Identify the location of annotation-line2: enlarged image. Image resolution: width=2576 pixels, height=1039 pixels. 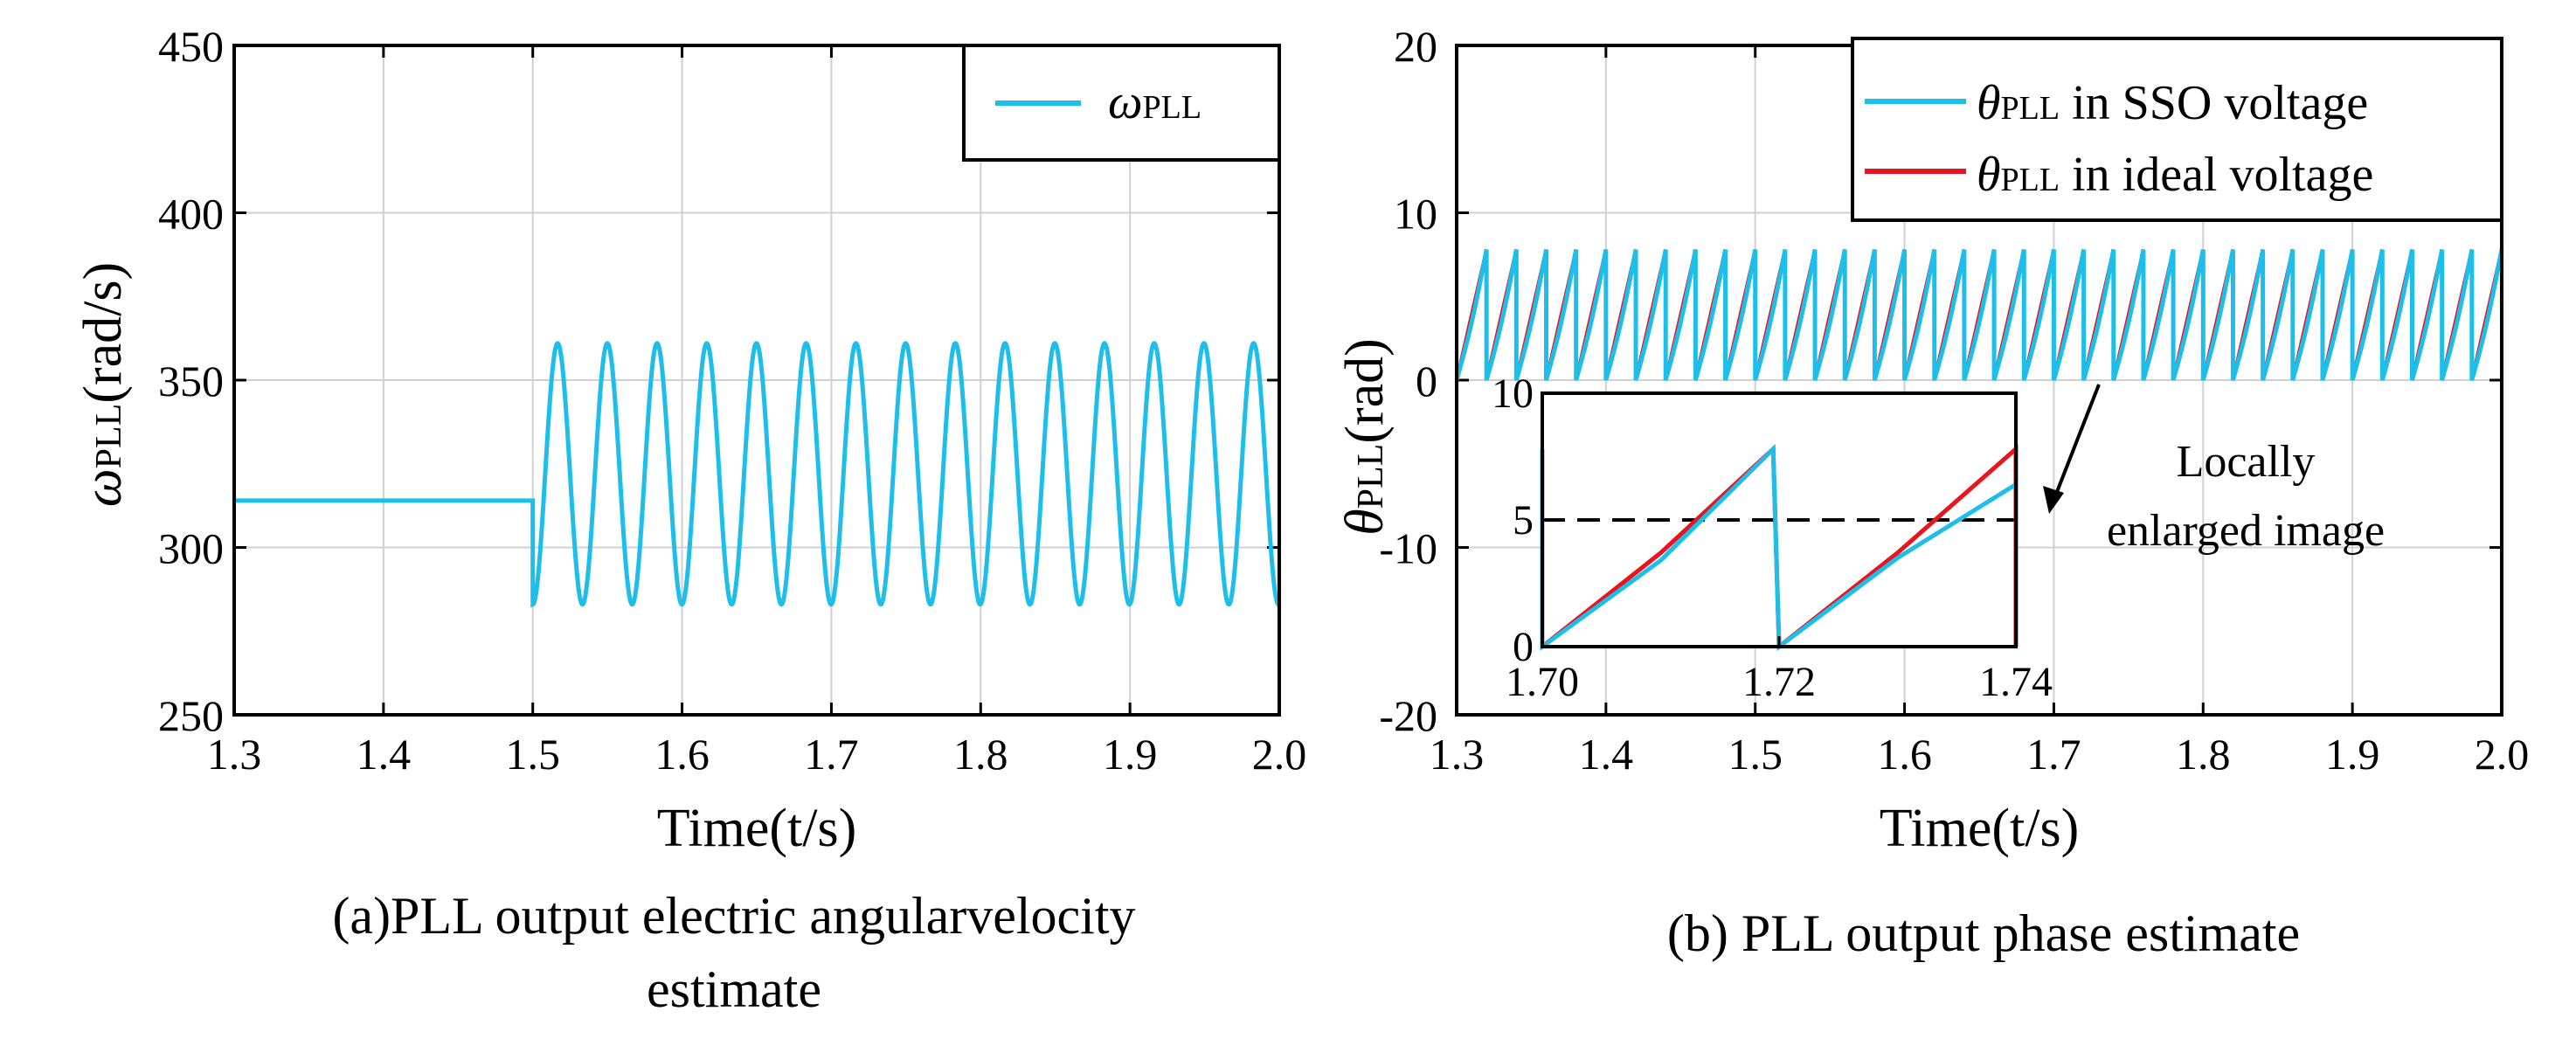
(2246, 531).